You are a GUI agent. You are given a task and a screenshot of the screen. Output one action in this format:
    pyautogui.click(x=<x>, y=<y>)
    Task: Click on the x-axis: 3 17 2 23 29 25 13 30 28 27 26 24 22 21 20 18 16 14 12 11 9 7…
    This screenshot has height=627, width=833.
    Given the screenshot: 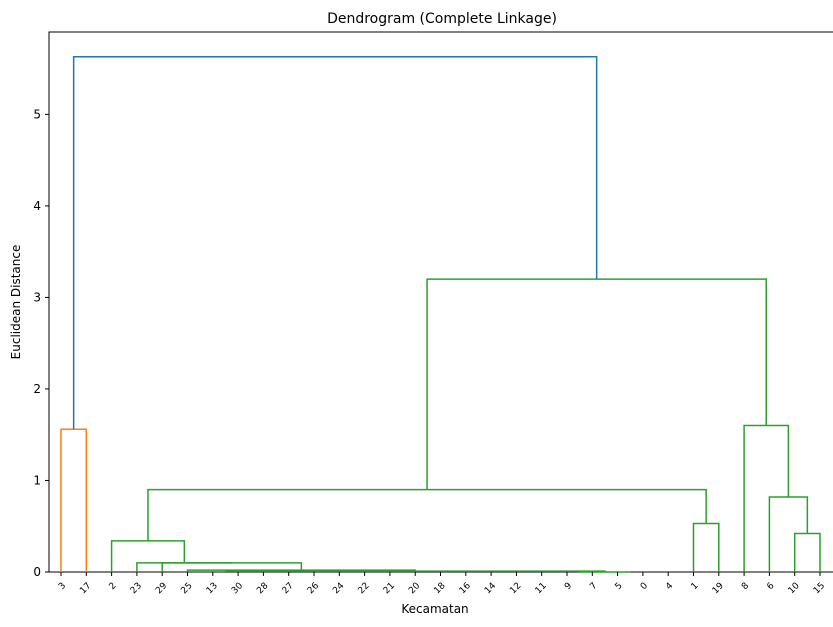 What is the action you would take?
    pyautogui.click(x=442, y=584)
    